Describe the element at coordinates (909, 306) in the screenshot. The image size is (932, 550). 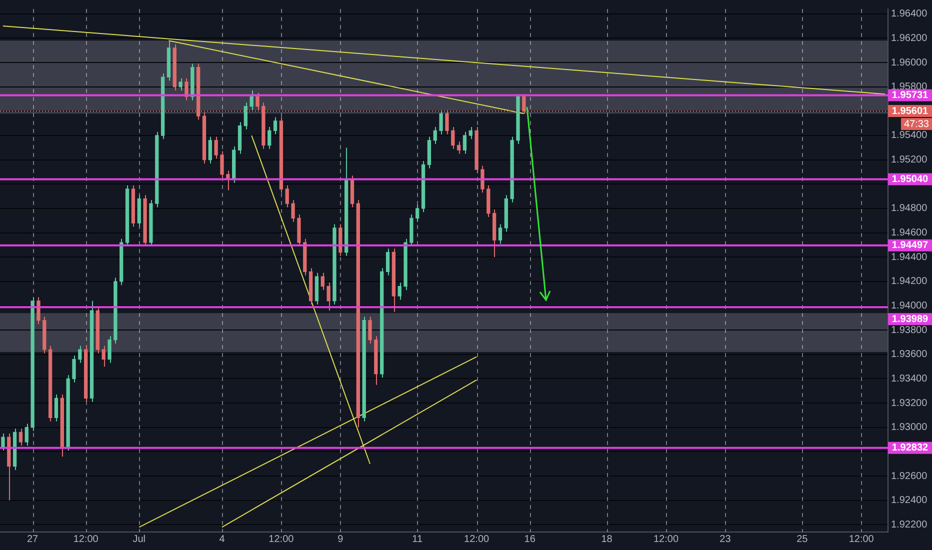
I see `y-tick-label: 1.94000` at that location.